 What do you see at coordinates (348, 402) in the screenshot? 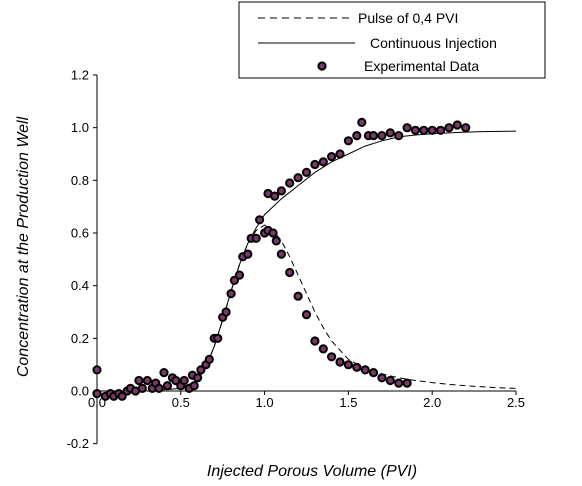
I see `x-tick-label: 1.5` at bounding box center [348, 402].